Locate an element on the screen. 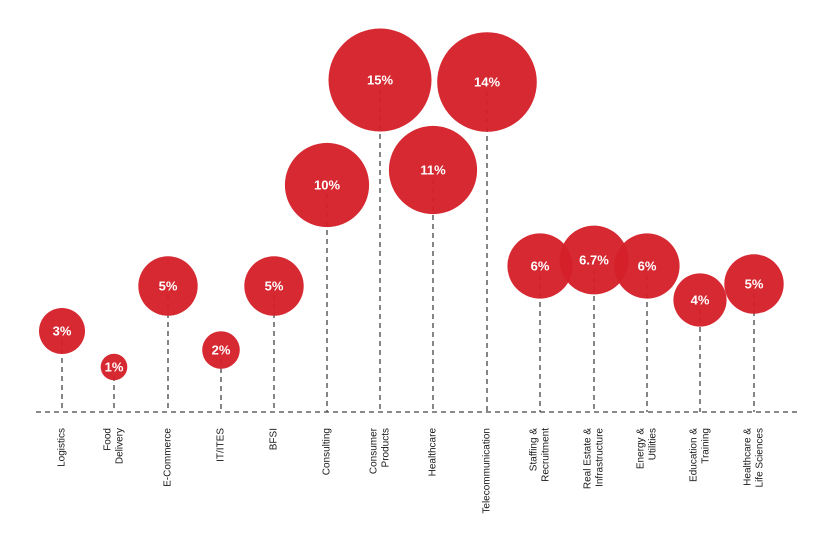 This screenshot has height=549, width=833. category-label-line: Consulting is located at coordinates (327, 451).